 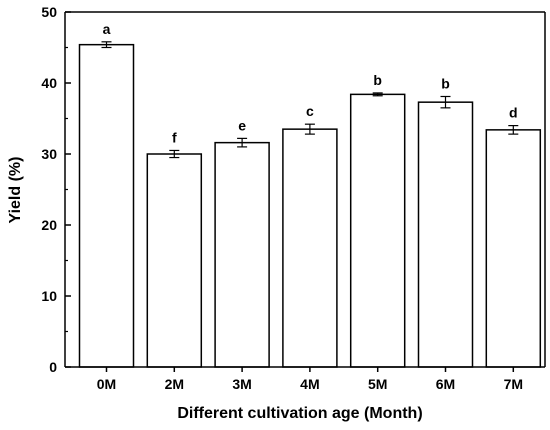 What do you see at coordinates (310, 111) in the screenshot?
I see `significance-label: c` at bounding box center [310, 111].